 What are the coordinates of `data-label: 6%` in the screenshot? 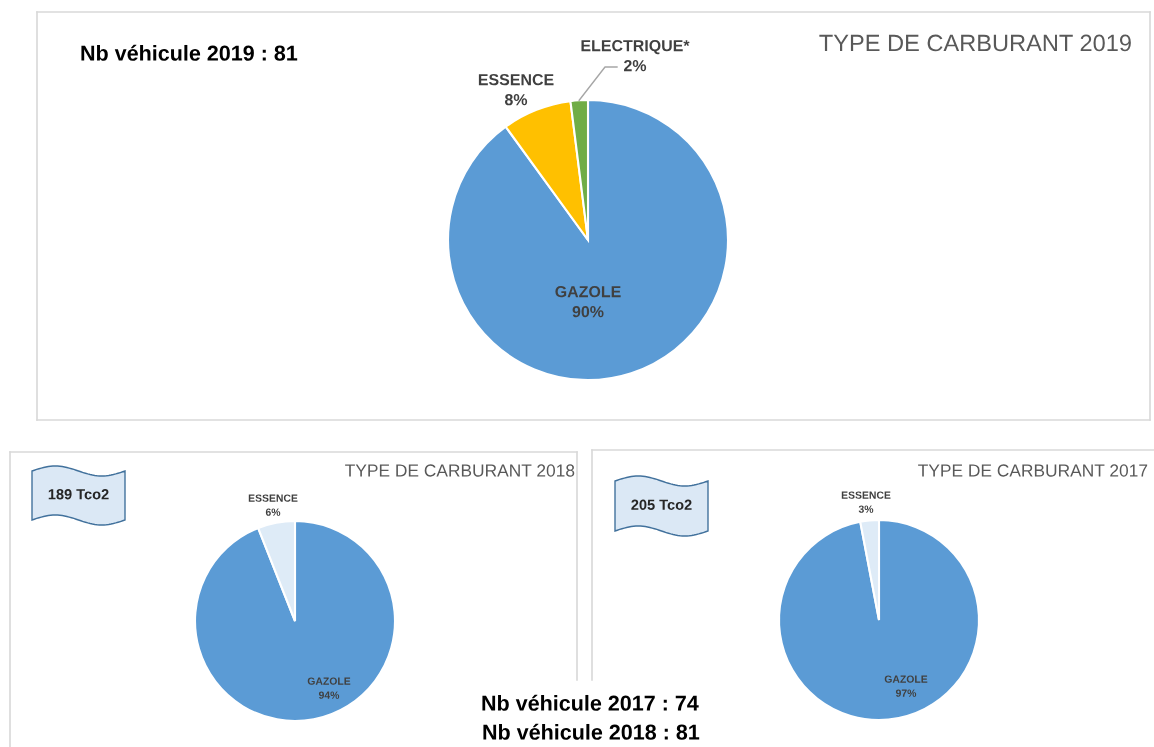 It's located at (273, 512).